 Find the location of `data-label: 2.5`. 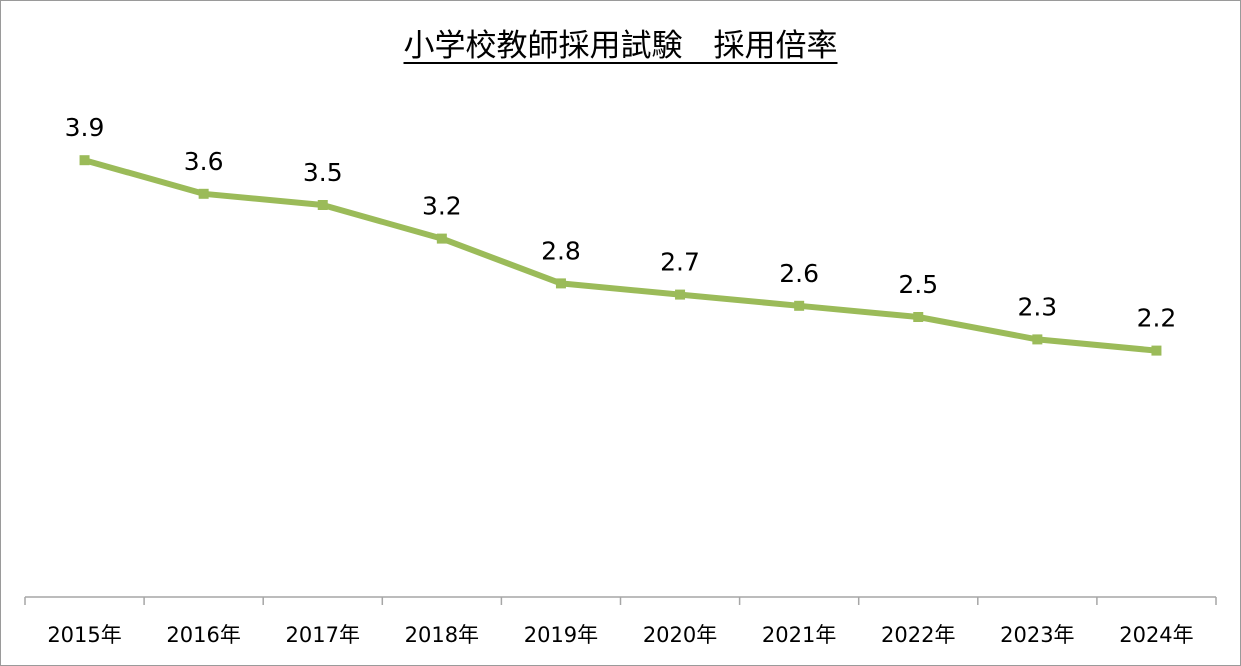

data-label: 2.5 is located at coordinates (918, 284).